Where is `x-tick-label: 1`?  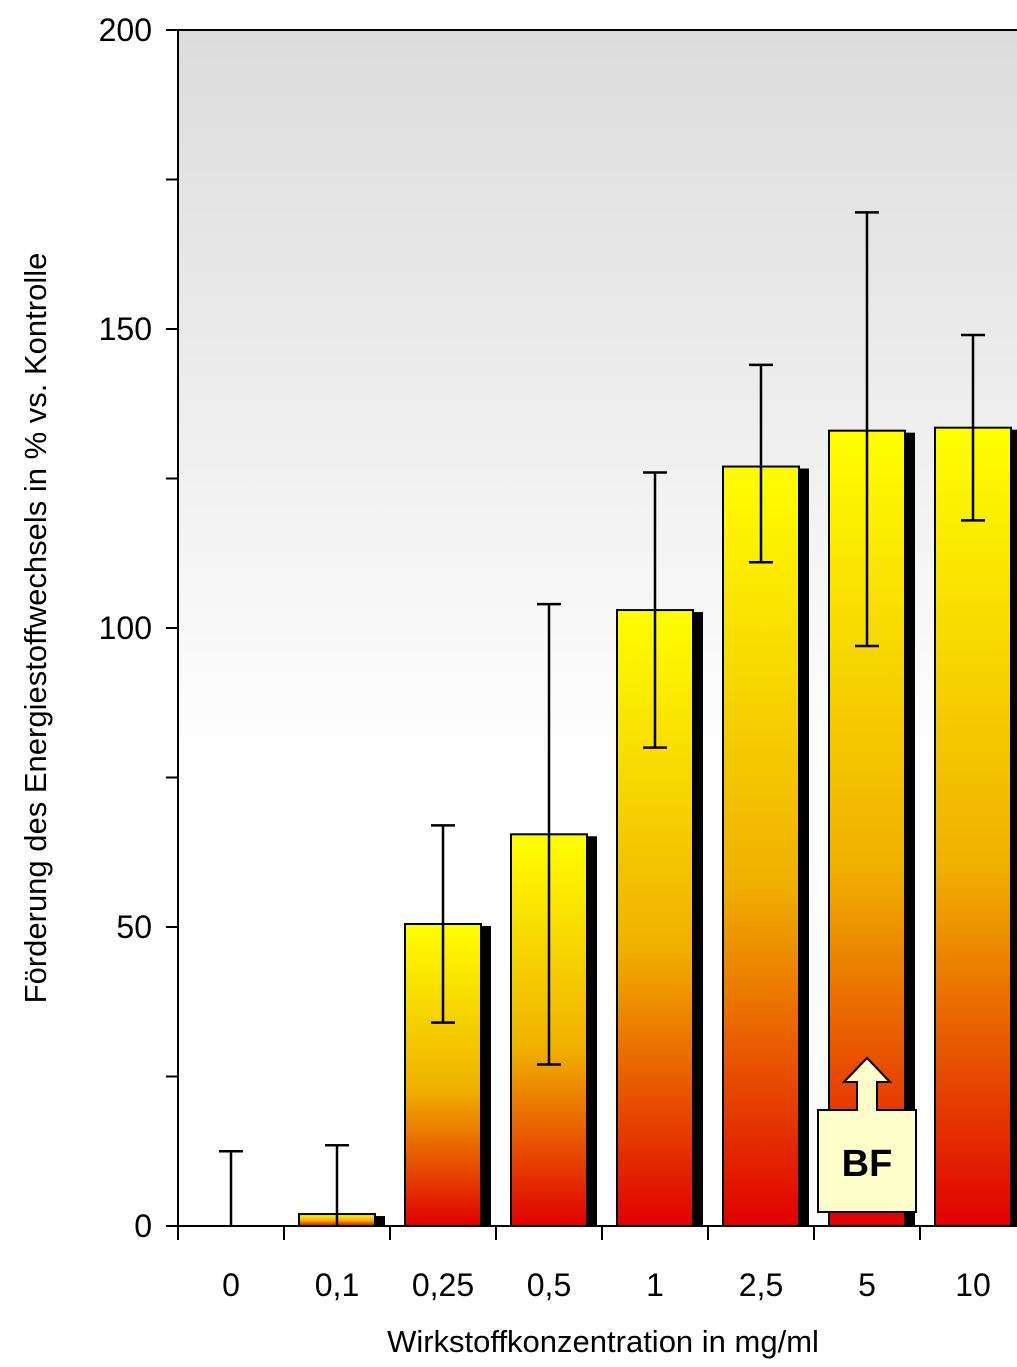
x-tick-label: 1 is located at coordinates (655, 1285).